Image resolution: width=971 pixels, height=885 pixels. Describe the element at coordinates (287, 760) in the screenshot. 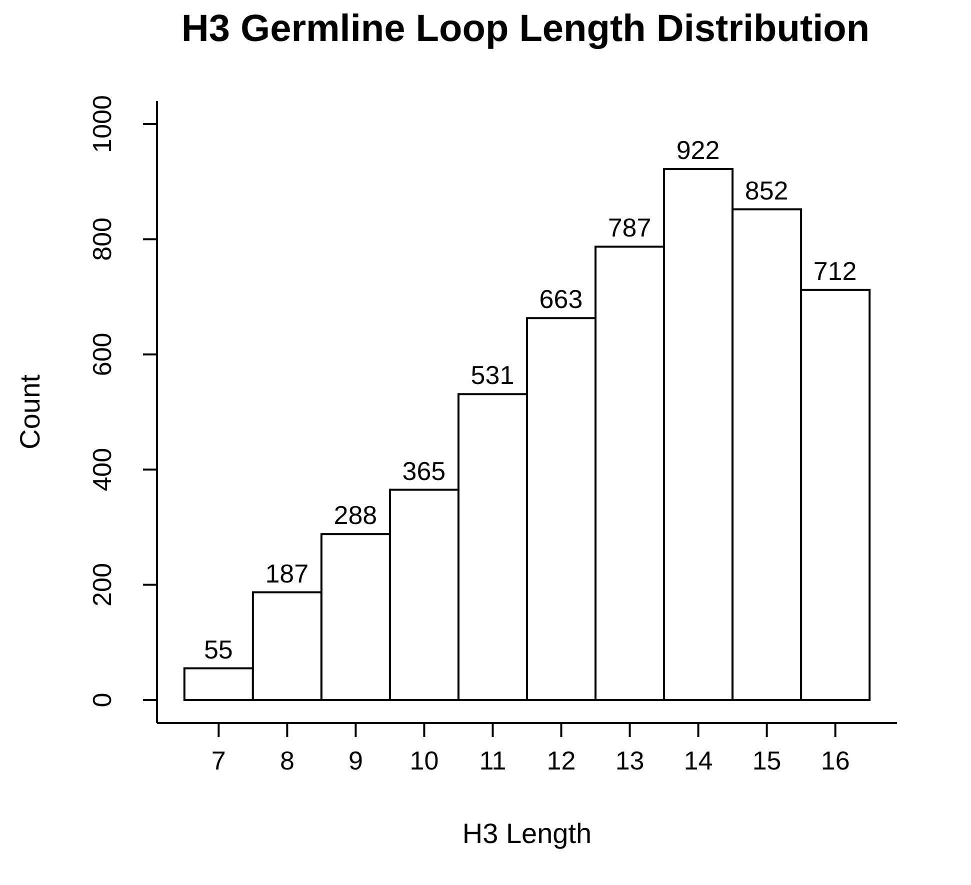

I see `x-tick-label: 8` at that location.